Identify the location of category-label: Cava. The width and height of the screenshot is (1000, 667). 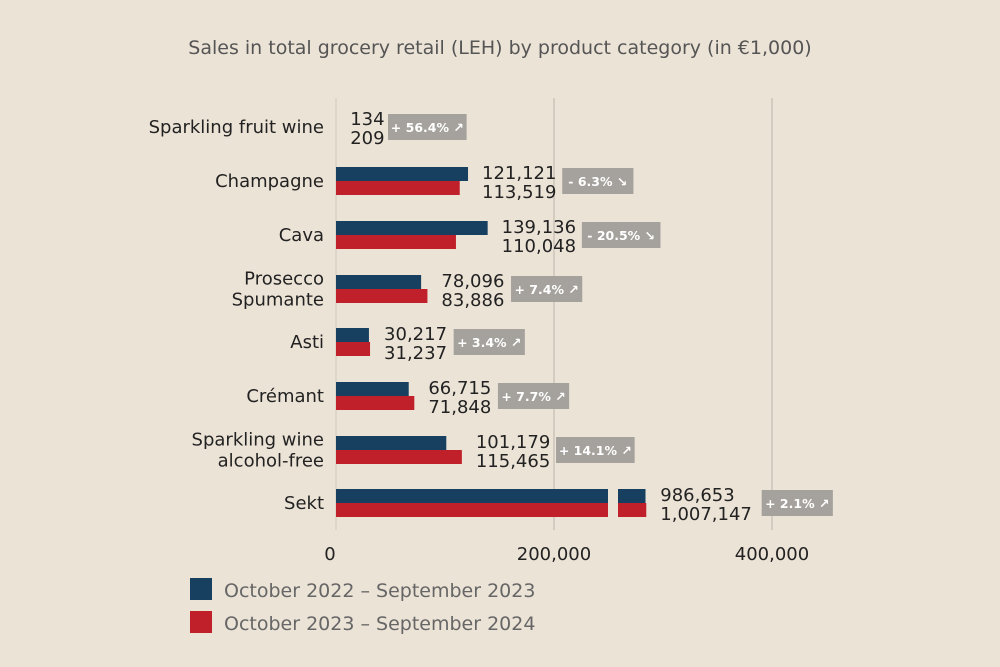
(301, 235).